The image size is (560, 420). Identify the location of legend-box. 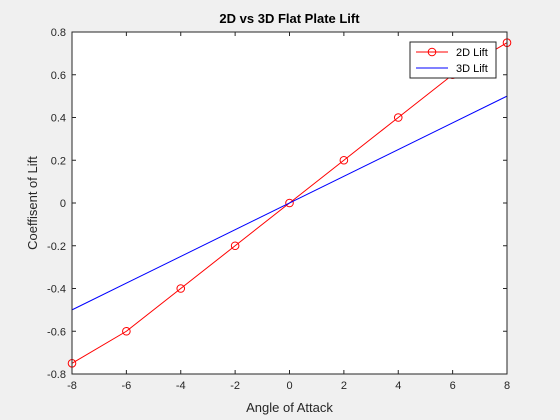
(453, 60).